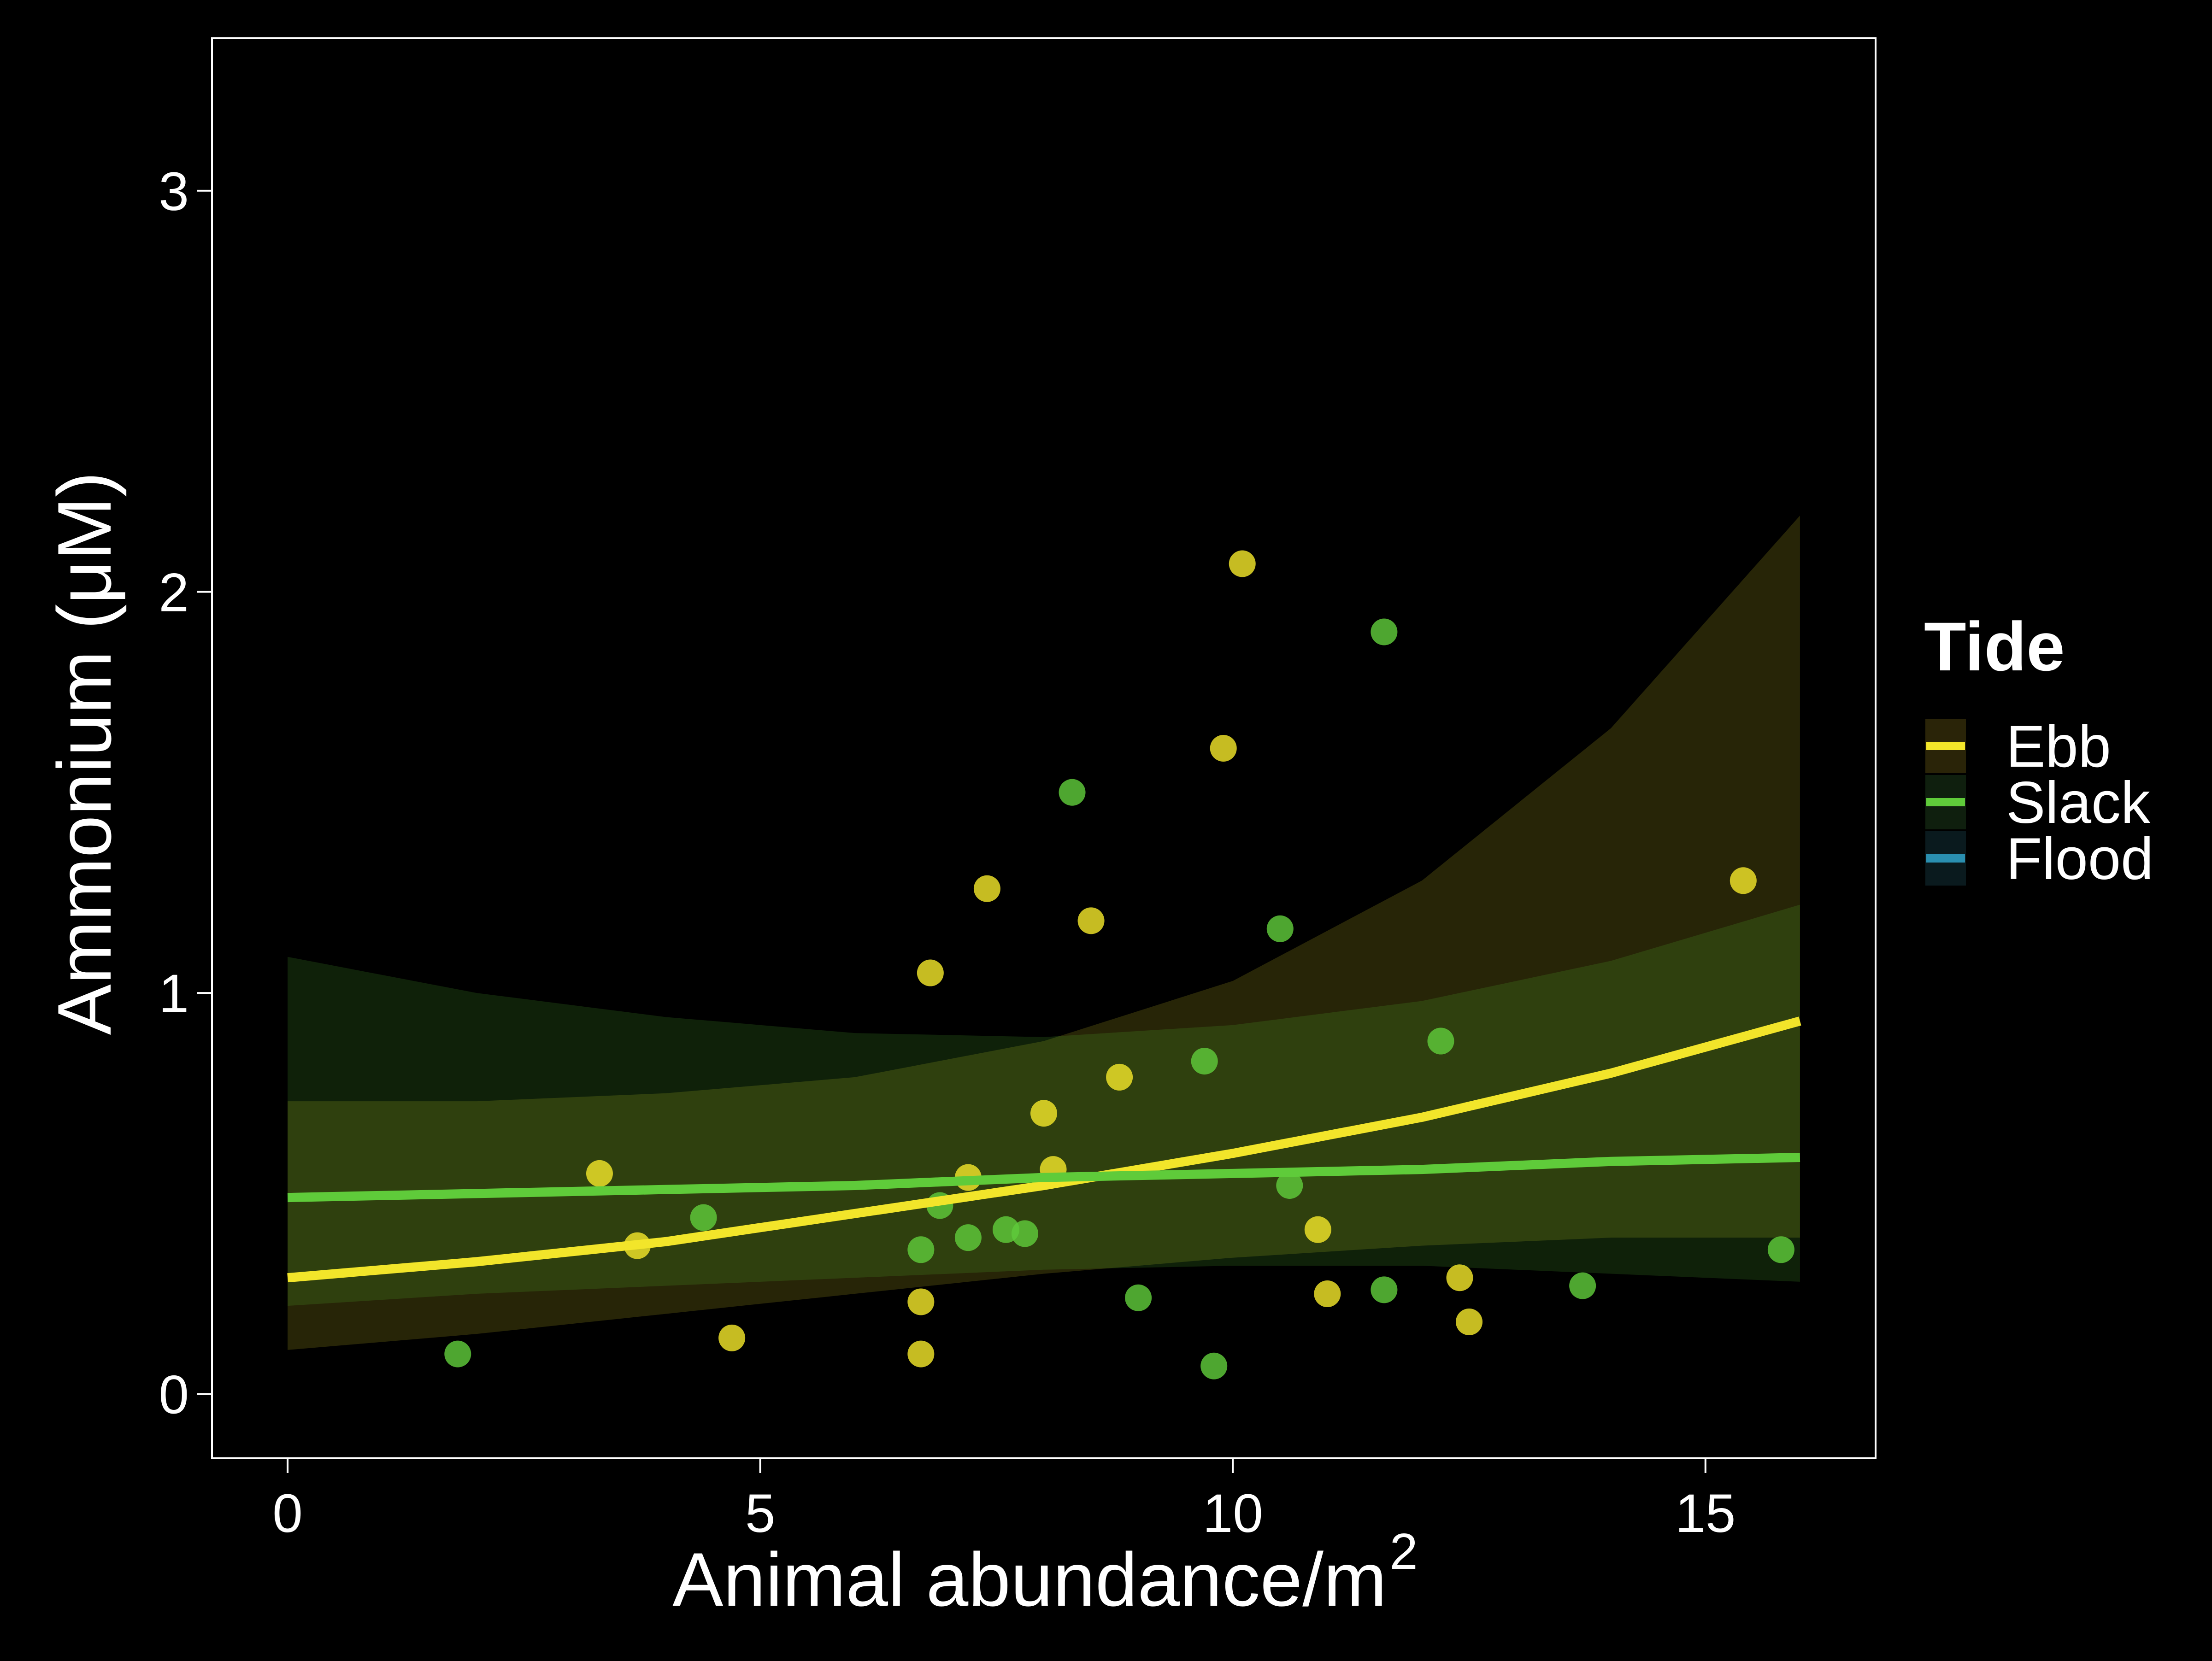  What do you see at coordinates (1945, 858) in the screenshot?
I see `legend-key-line-flood` at bounding box center [1945, 858].